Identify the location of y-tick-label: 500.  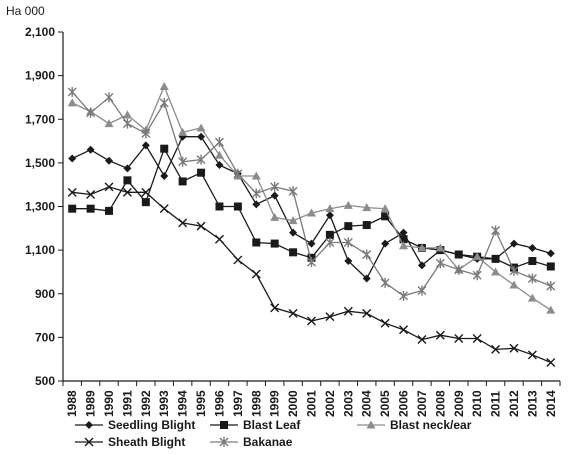
(45, 381).